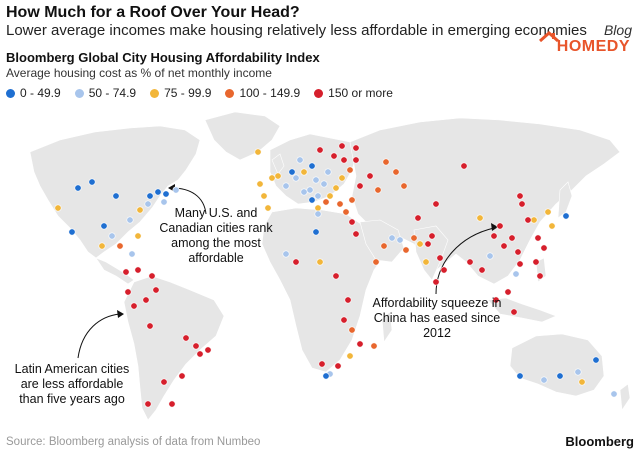 The width and height of the screenshot is (640, 454). Describe the element at coordinates (382, 241) in the screenshot. I see `arabia-shape` at that location.